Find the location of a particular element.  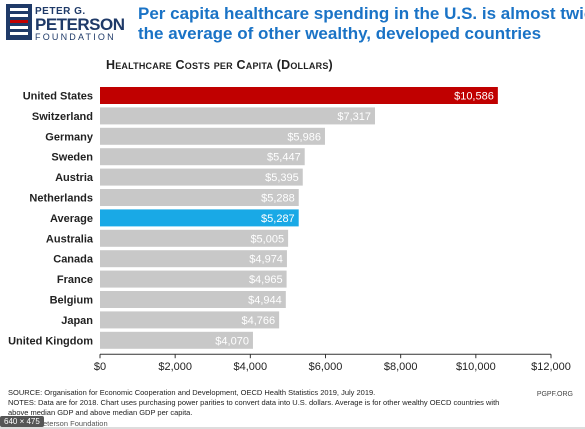

data-label-austria: $5,395 is located at coordinates (282, 178).